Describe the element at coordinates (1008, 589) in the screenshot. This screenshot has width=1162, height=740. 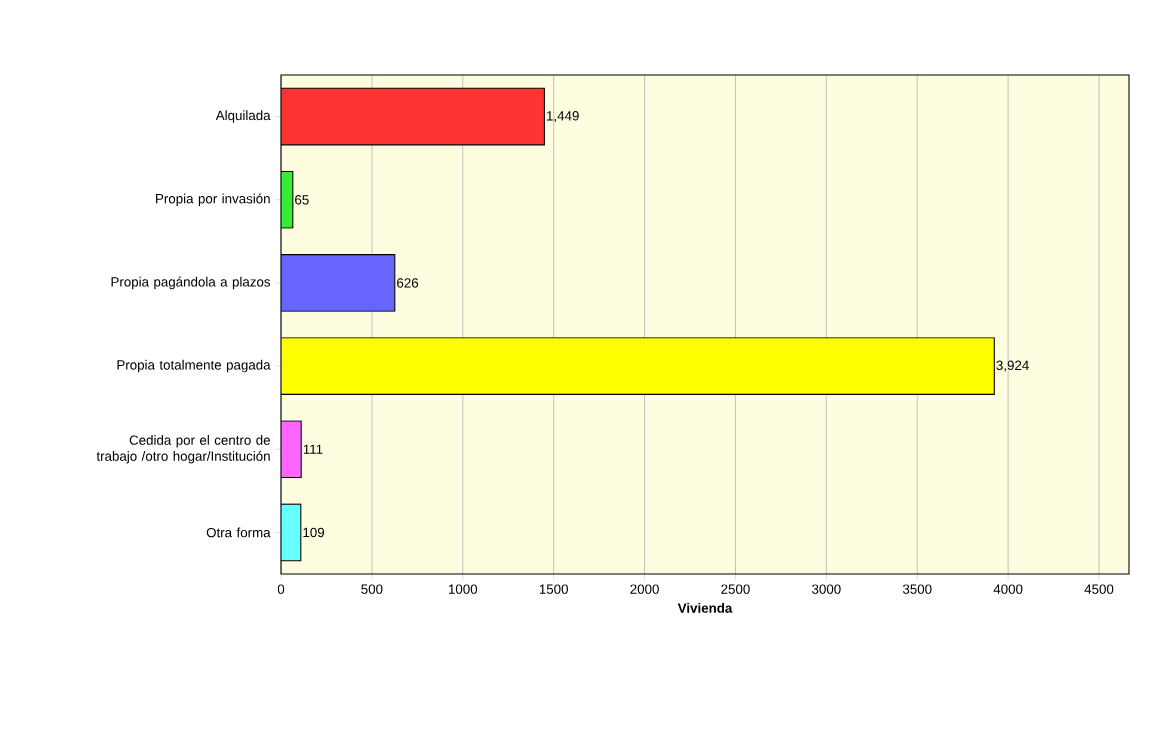
I see `x-tick-label: 4000` at that location.